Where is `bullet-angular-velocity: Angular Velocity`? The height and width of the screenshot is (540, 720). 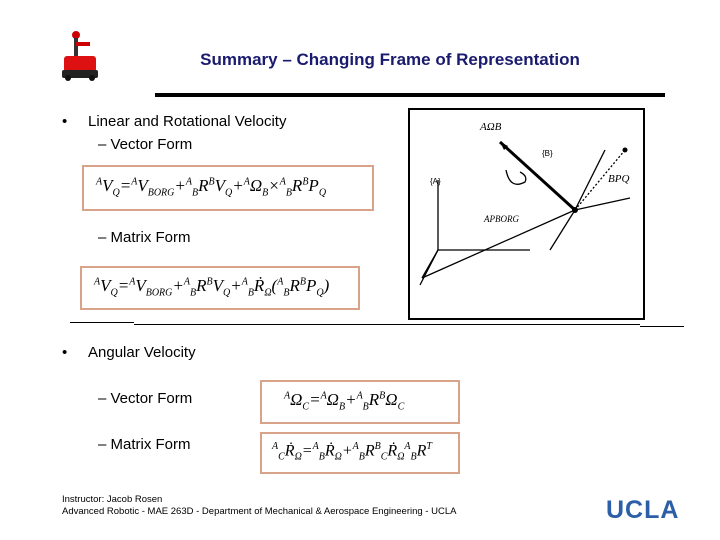 bullet-angular-velocity: Angular Velocity is located at coordinates (142, 352).